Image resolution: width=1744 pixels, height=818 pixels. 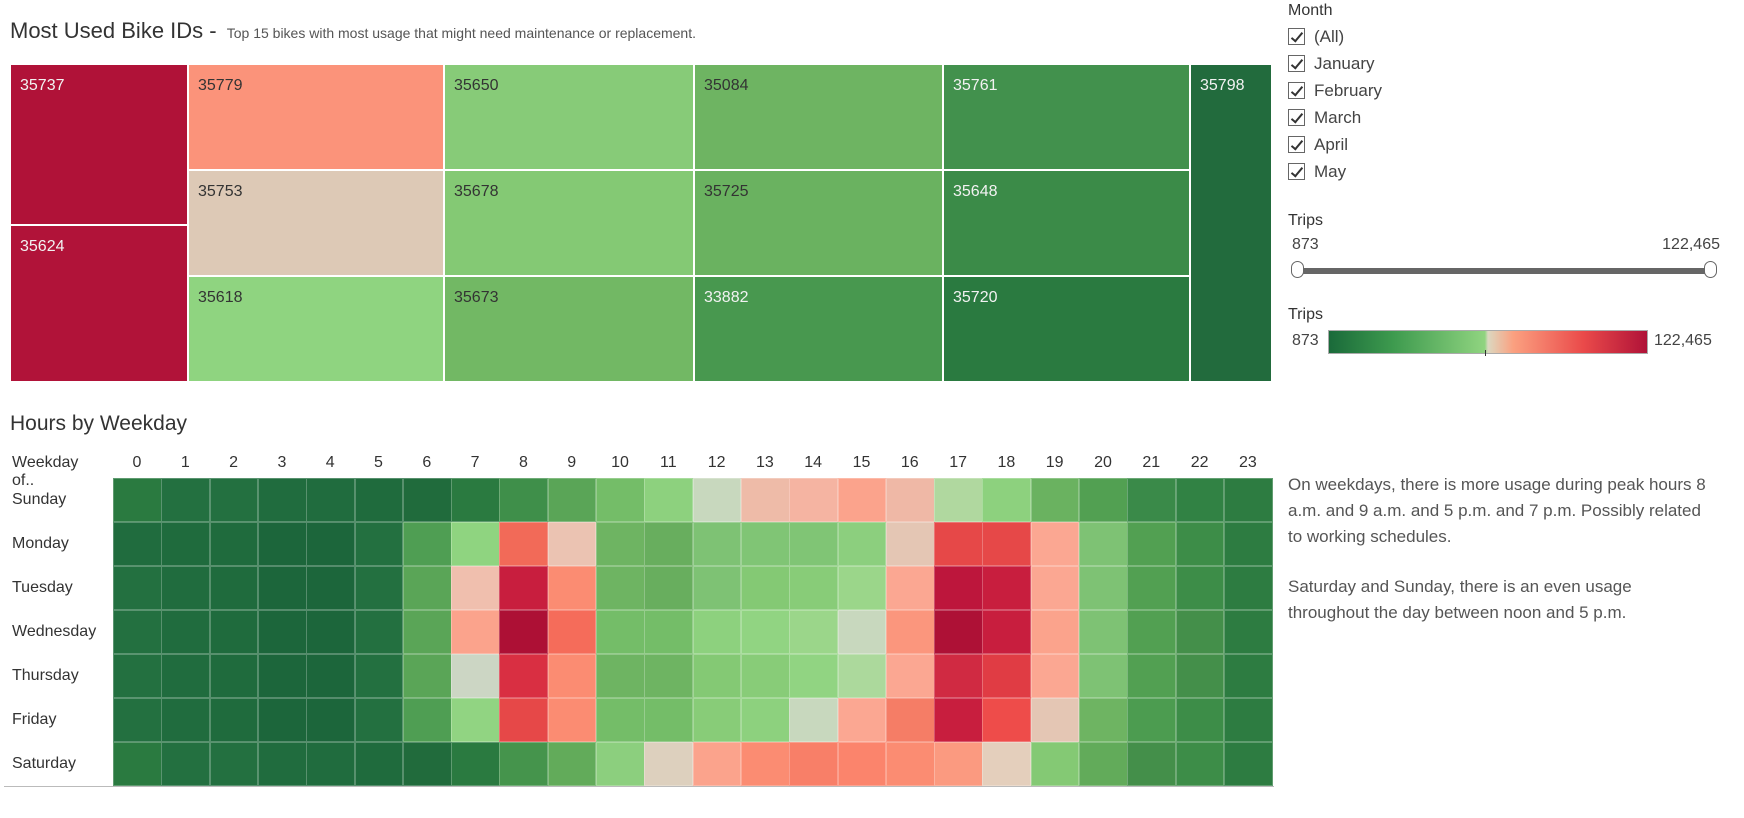 I want to click on treemap-tile: 35648, so click(x=1066, y=223).